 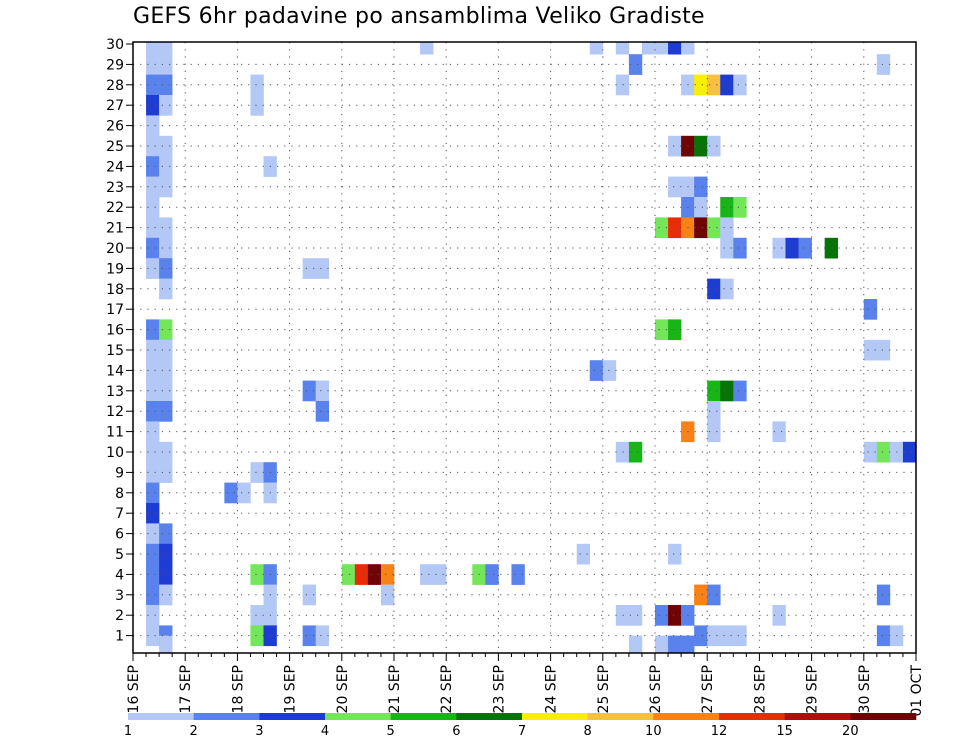 I want to click on x-tick-label: 19 SEP, so click(x=291, y=689).